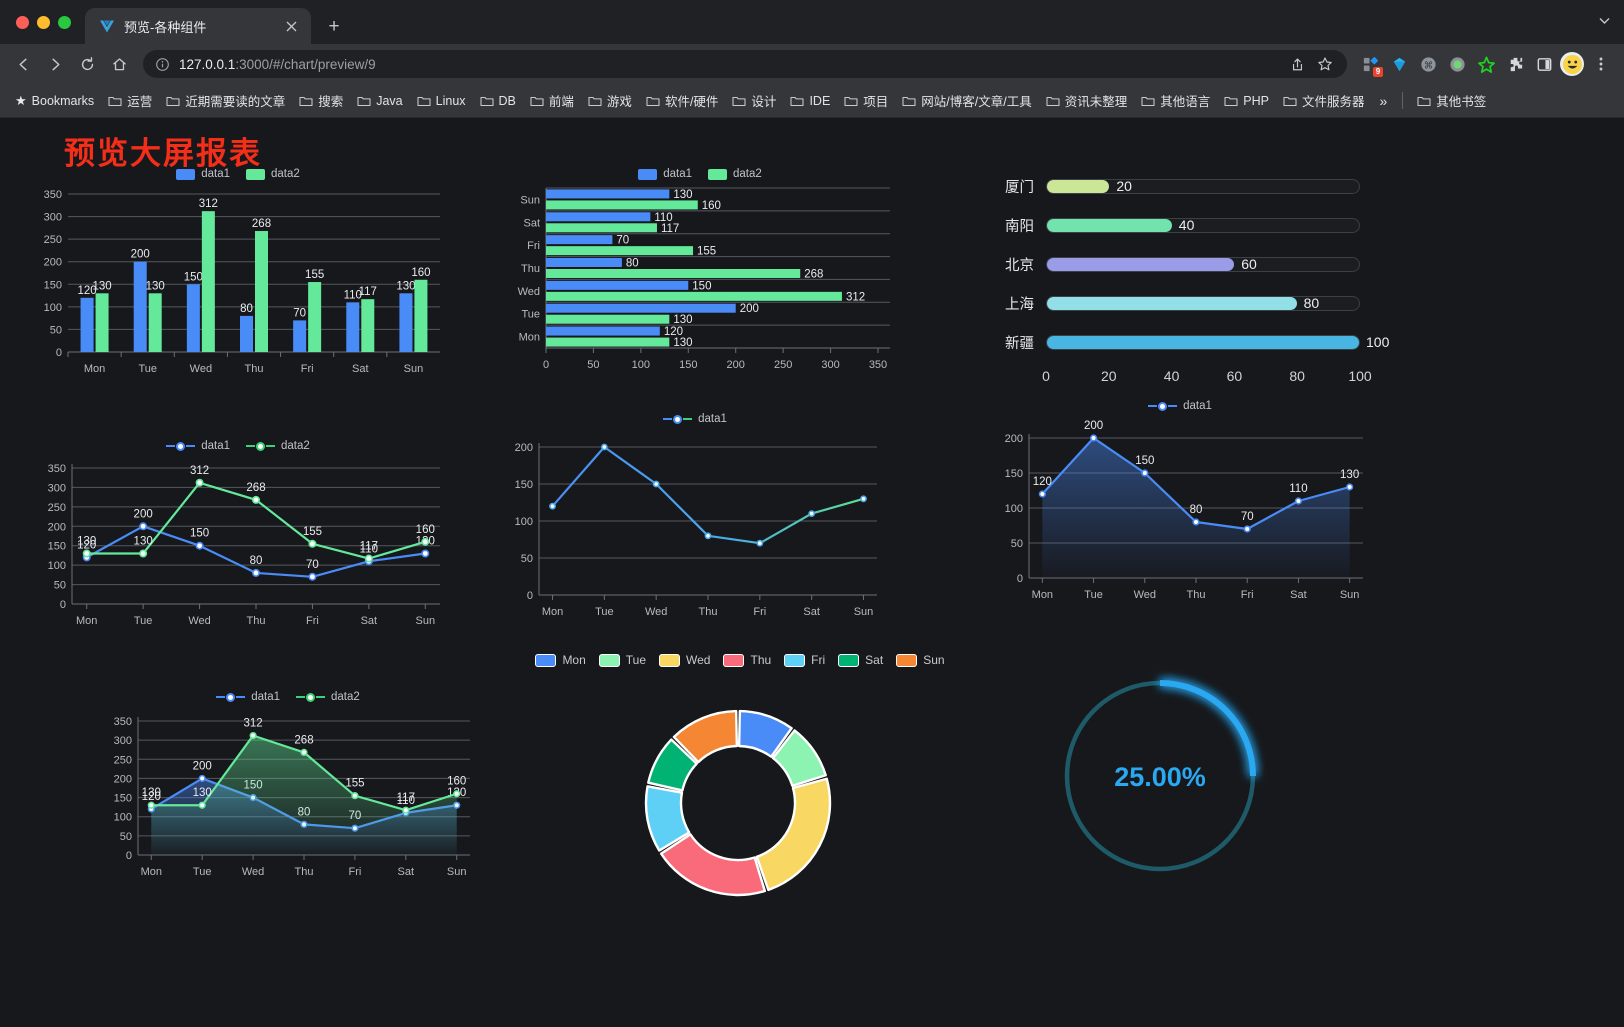  I want to click on bookmark-manager-item: ★ Bookmarks, so click(54, 101).